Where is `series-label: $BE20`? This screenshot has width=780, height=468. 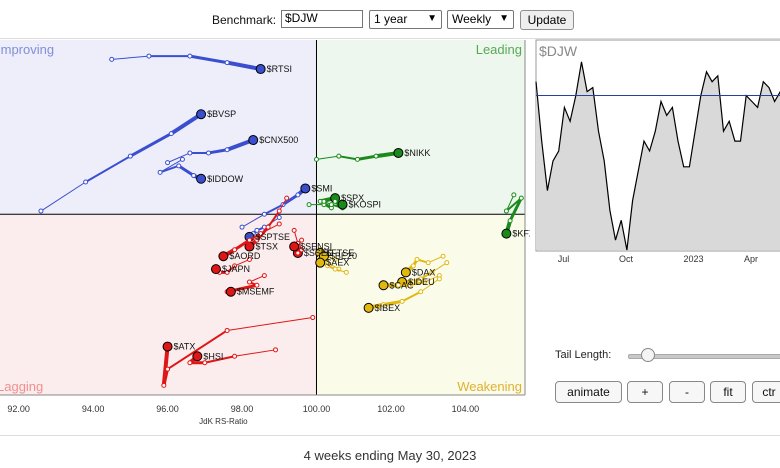 series-label: $BE20 is located at coordinates (343, 256).